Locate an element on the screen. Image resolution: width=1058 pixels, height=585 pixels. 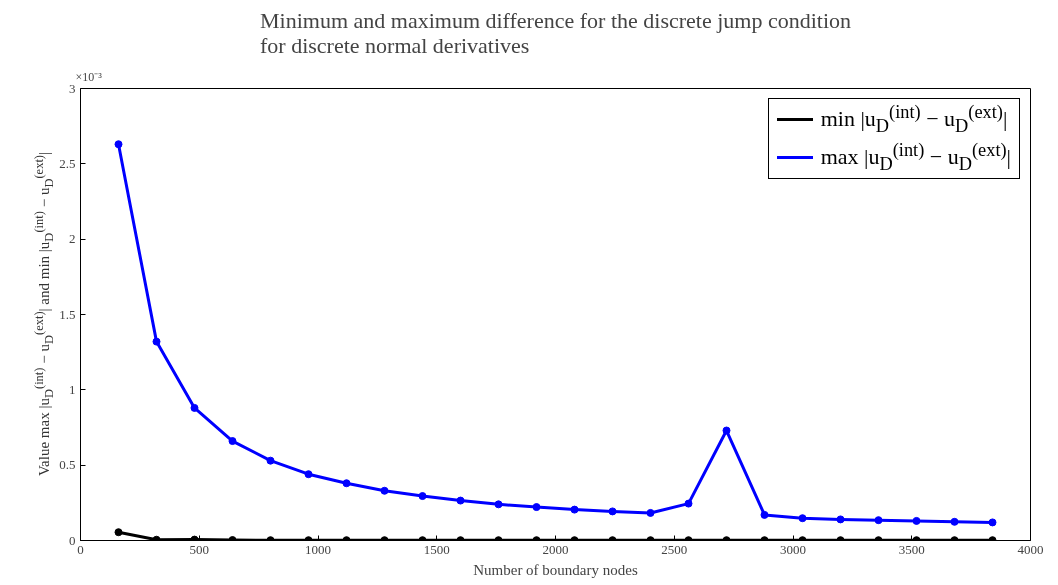
x-tick-label: 3000 is located at coordinates (793, 549).